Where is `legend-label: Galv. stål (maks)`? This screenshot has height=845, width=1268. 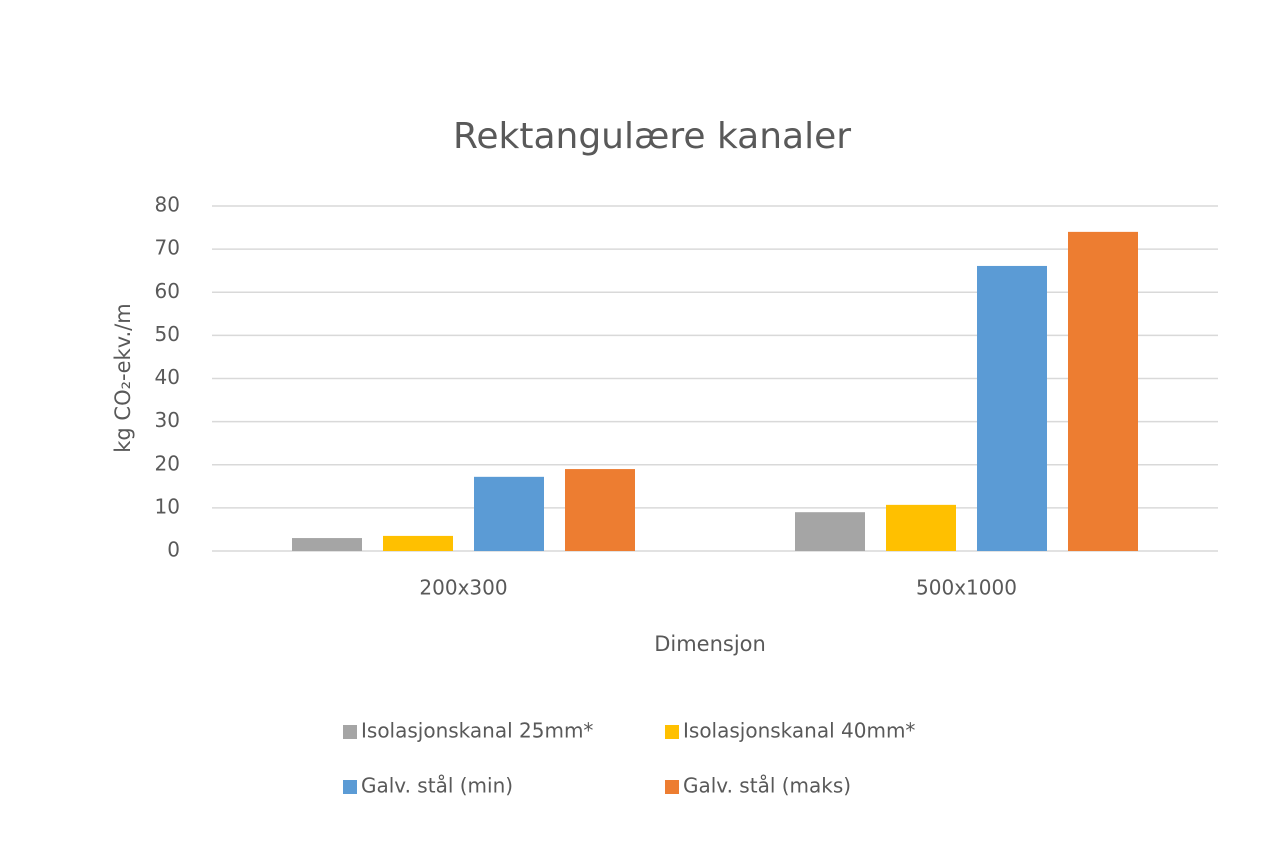
legend-label: Galv. stål (maks) is located at coordinates (767, 786).